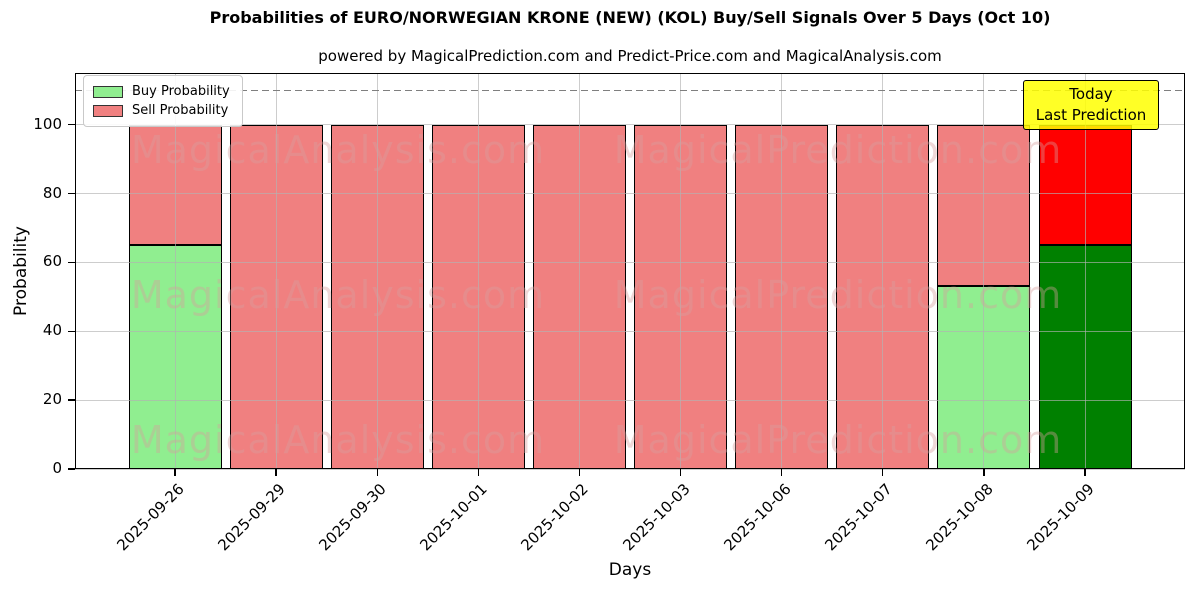  Describe the element at coordinates (108, 110) in the screenshot. I see `sell-swatch-icon` at that location.